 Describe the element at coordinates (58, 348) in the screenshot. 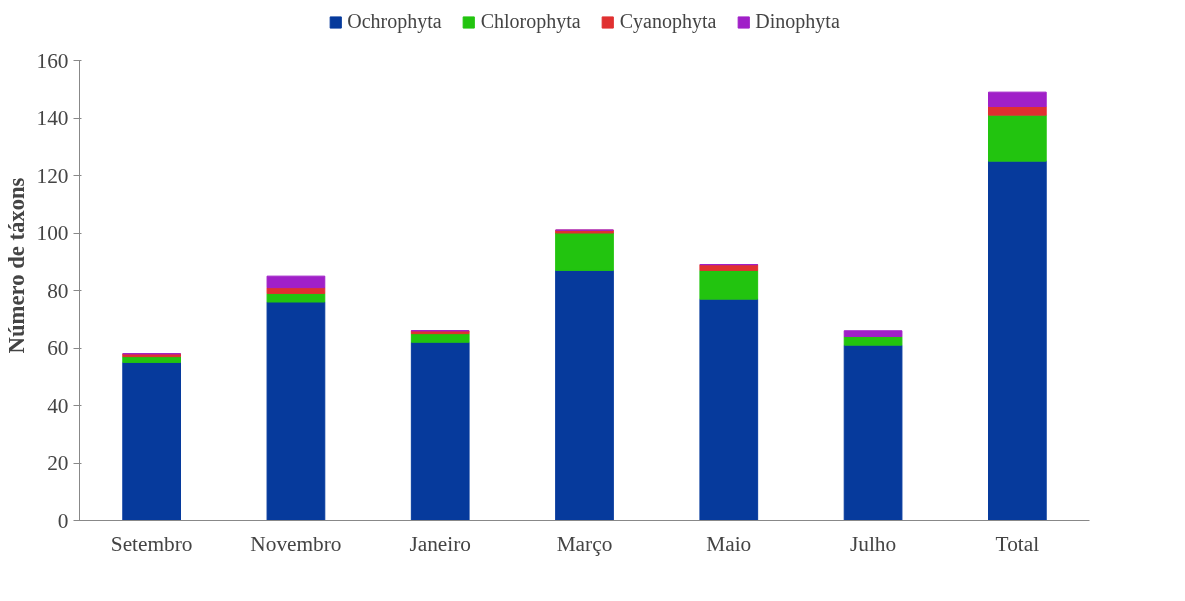

I see `y-tick-label: 60` at that location.